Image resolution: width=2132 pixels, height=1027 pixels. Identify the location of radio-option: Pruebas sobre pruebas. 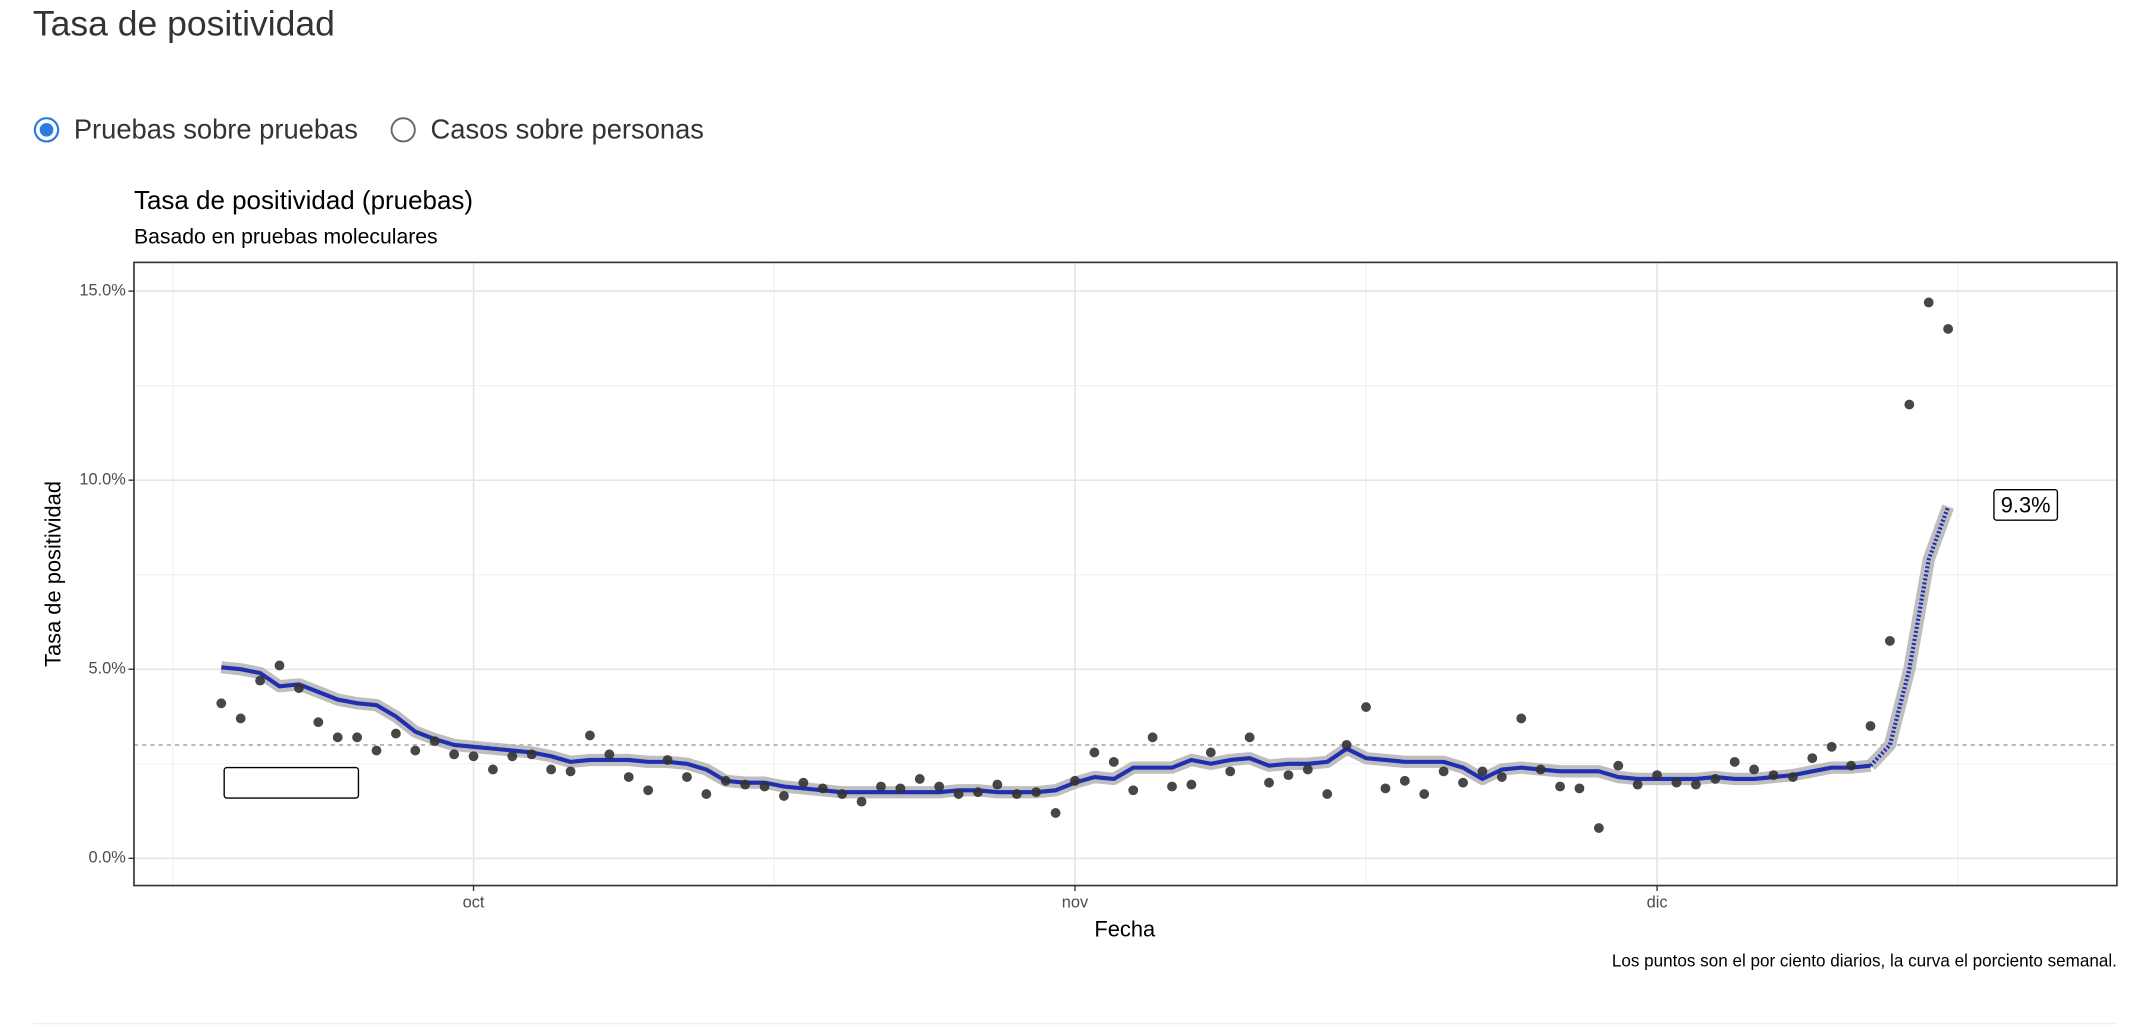
(195, 128).